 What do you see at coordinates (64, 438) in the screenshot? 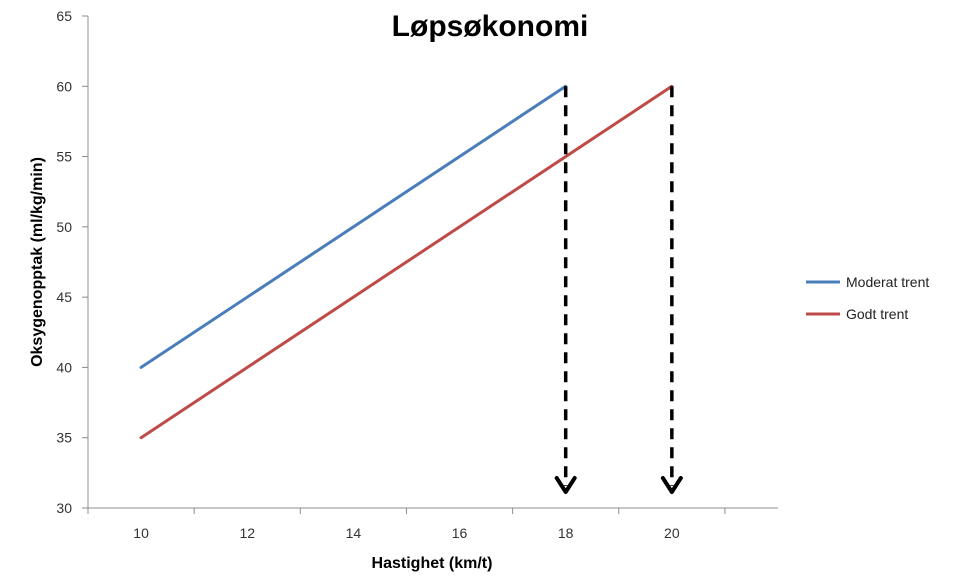
I see `y-tick-label: 35` at bounding box center [64, 438].